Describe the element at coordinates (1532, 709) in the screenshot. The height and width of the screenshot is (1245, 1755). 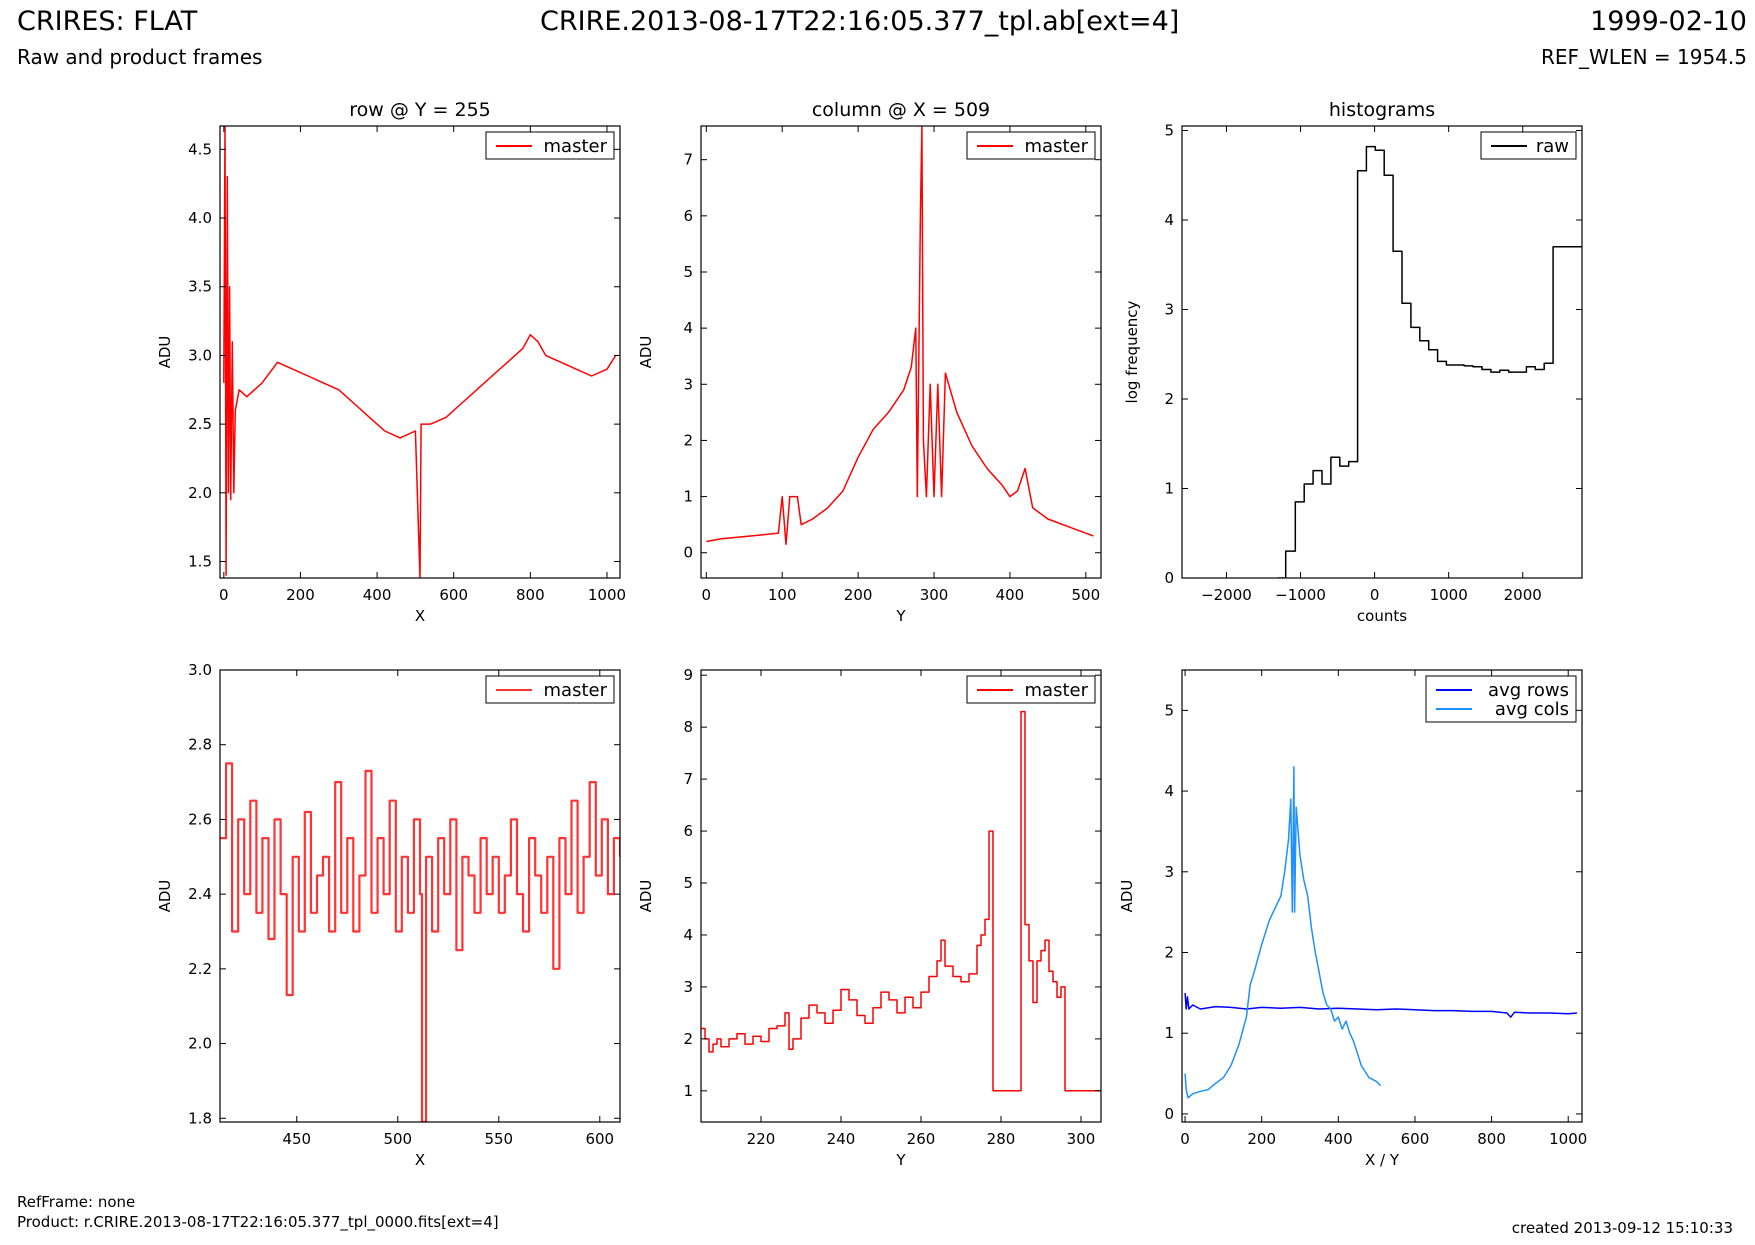
I see `legend-label: avg cols` at that location.